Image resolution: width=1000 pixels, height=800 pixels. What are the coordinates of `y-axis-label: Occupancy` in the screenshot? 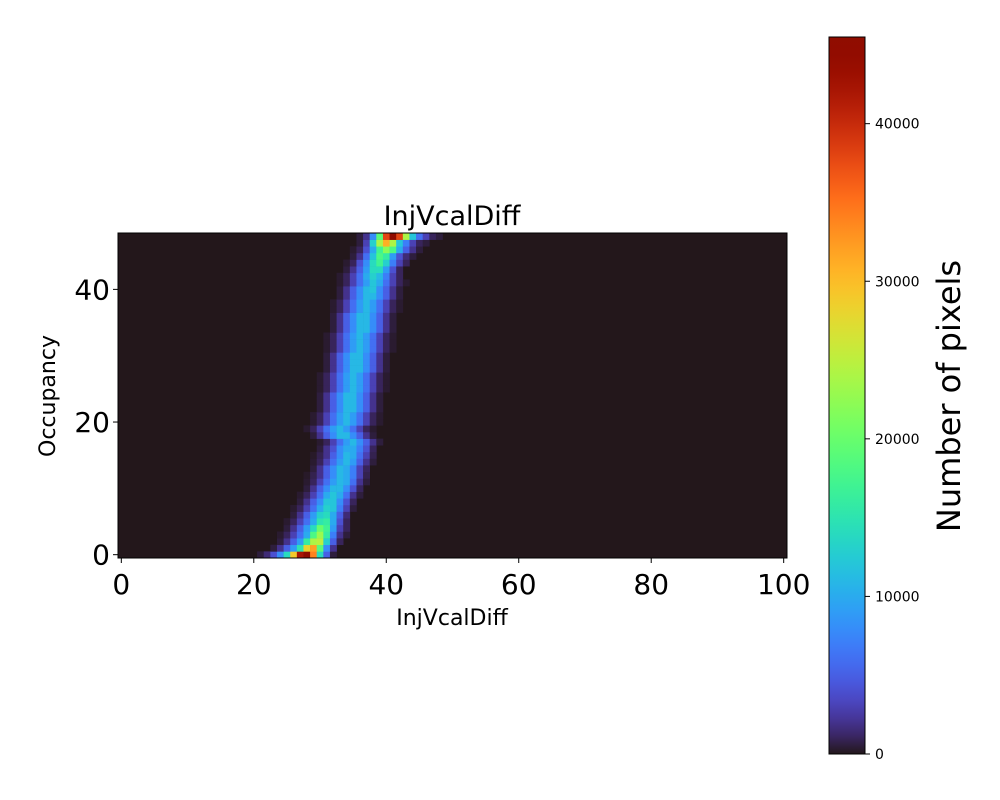 It's located at (48, 396).